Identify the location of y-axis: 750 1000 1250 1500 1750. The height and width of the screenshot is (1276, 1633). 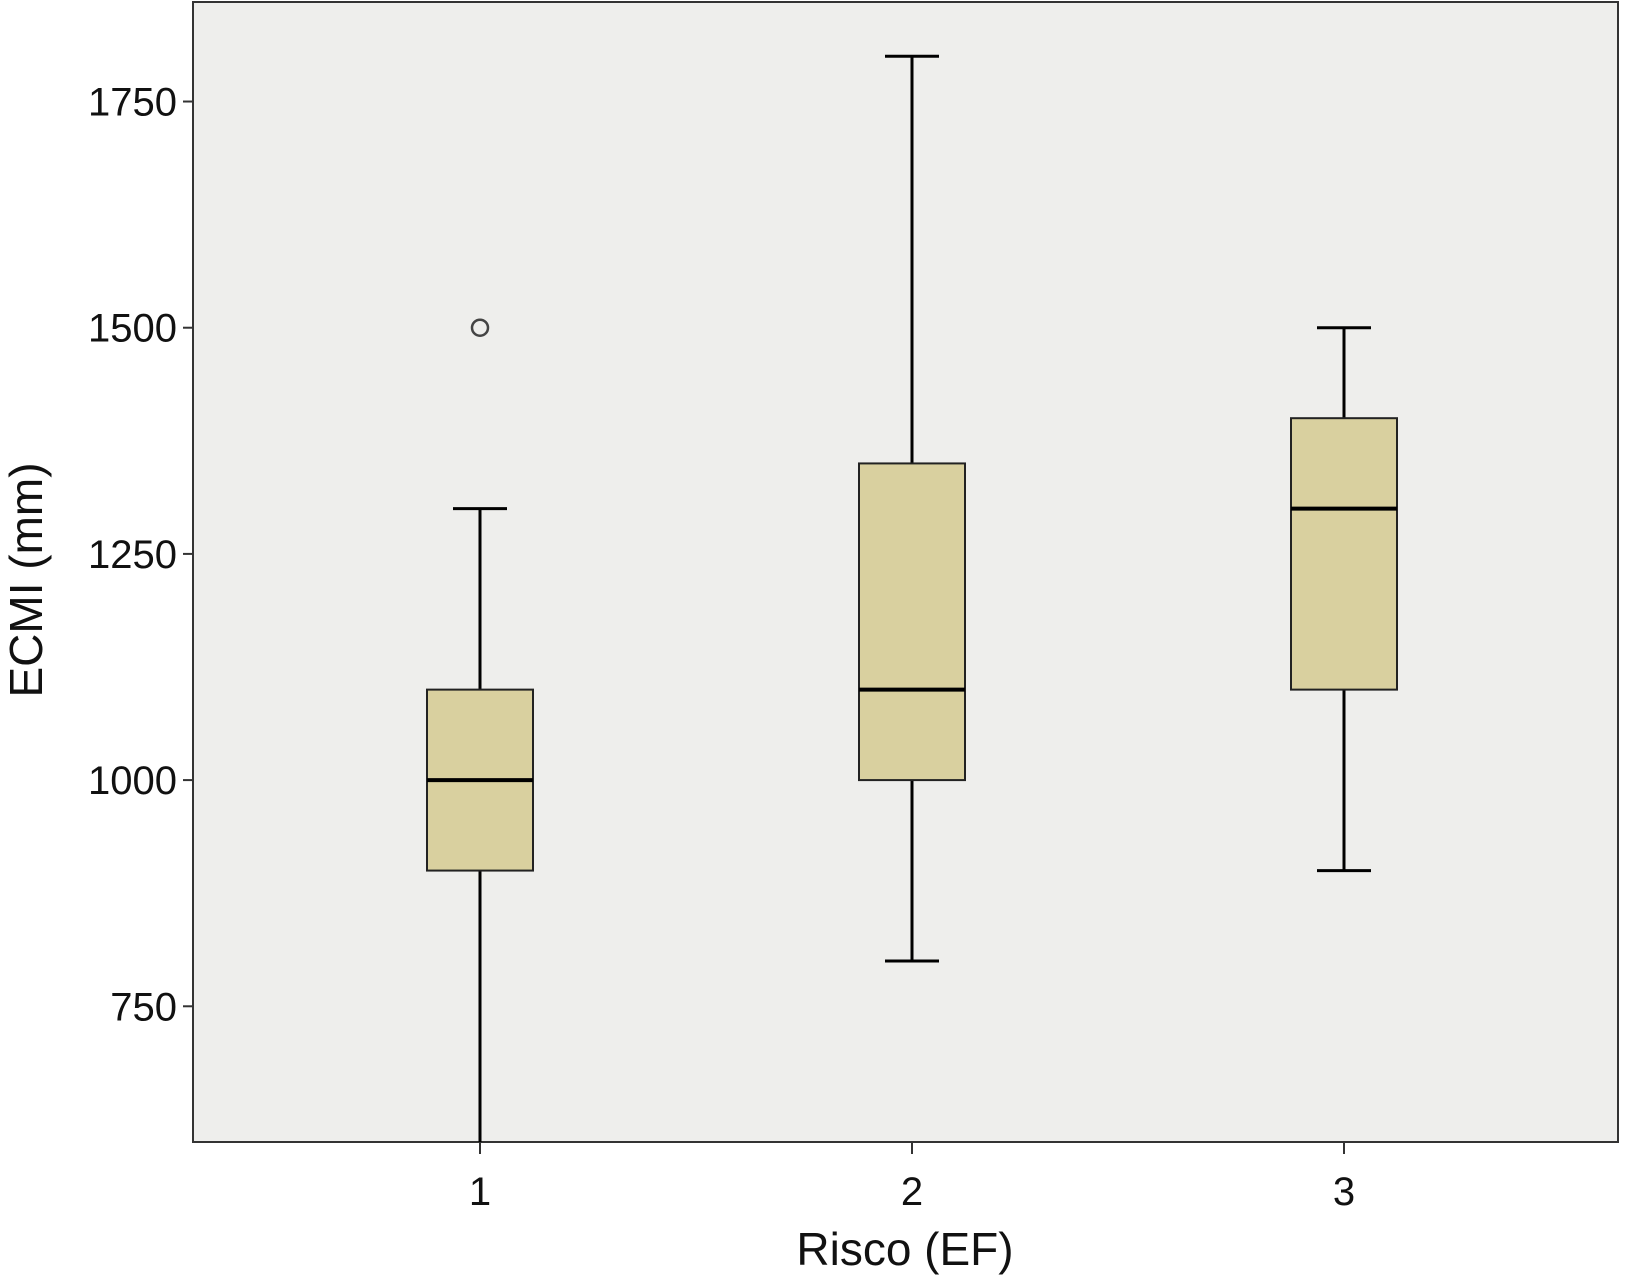
(140, 555).